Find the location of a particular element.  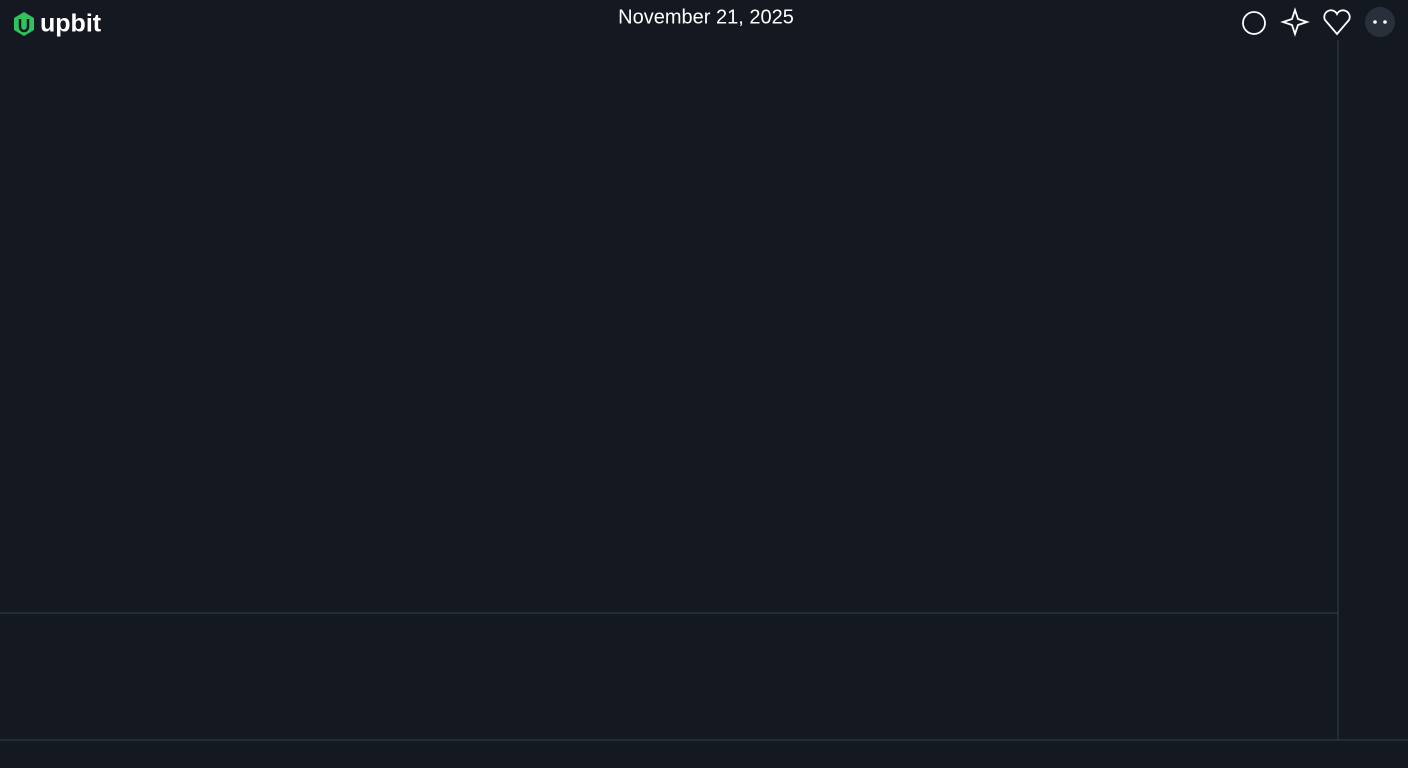

favorite-icon is located at coordinates (1337, 22).